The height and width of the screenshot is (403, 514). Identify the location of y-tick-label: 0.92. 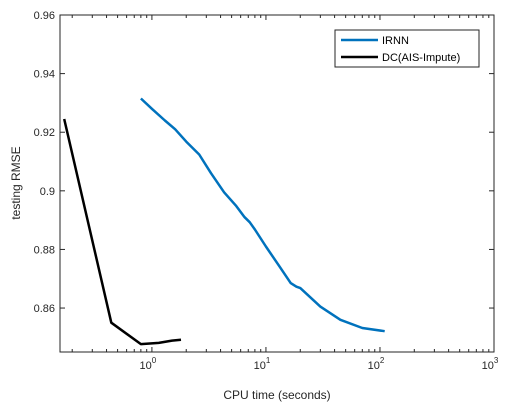
(44, 133).